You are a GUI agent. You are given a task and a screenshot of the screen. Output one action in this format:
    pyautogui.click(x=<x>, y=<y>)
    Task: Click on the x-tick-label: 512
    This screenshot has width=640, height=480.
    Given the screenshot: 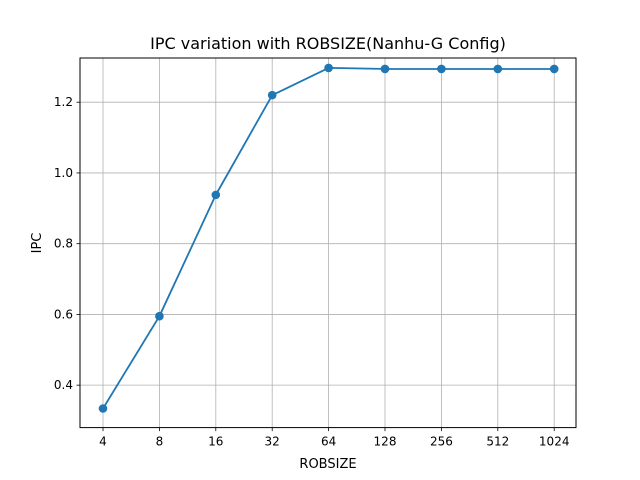 What is the action you would take?
    pyautogui.click(x=497, y=442)
    